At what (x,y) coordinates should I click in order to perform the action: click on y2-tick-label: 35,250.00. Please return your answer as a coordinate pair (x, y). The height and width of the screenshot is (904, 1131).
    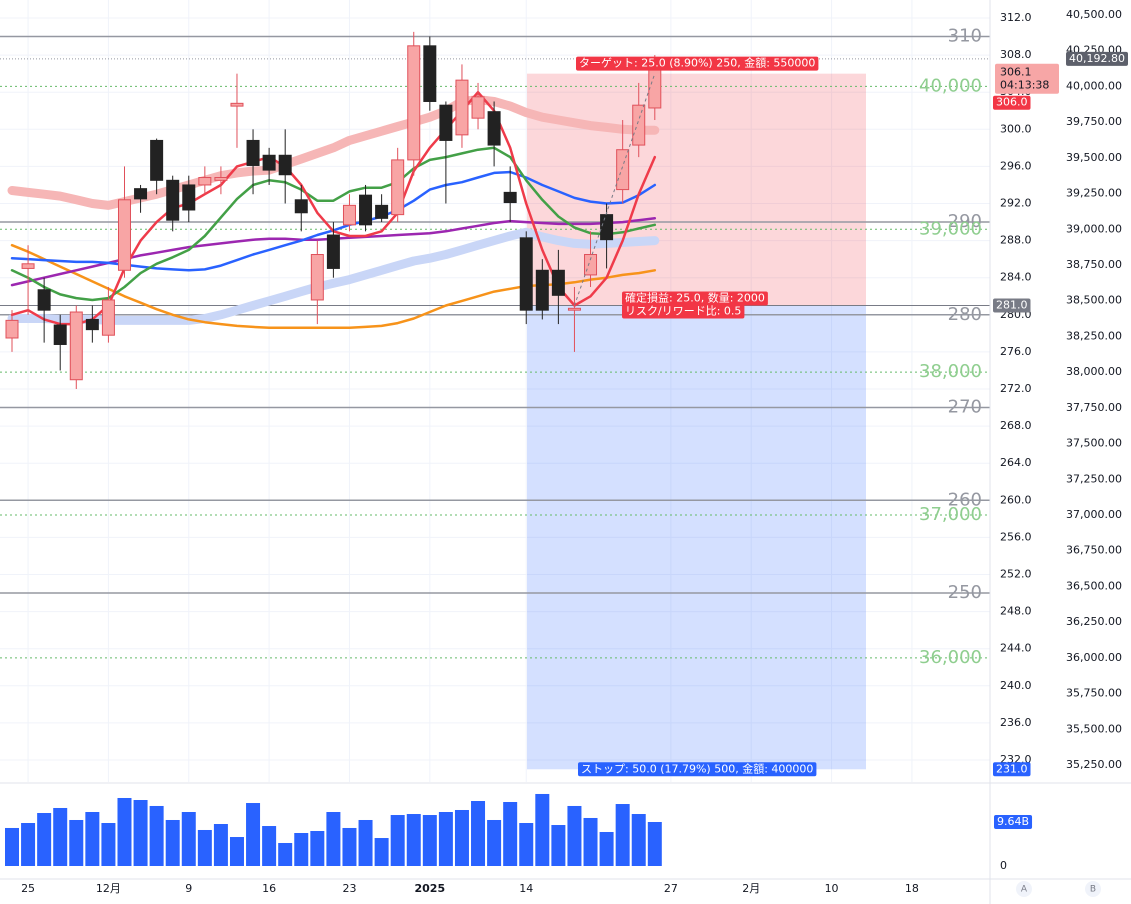
    Looking at the image, I should click on (1094, 764).